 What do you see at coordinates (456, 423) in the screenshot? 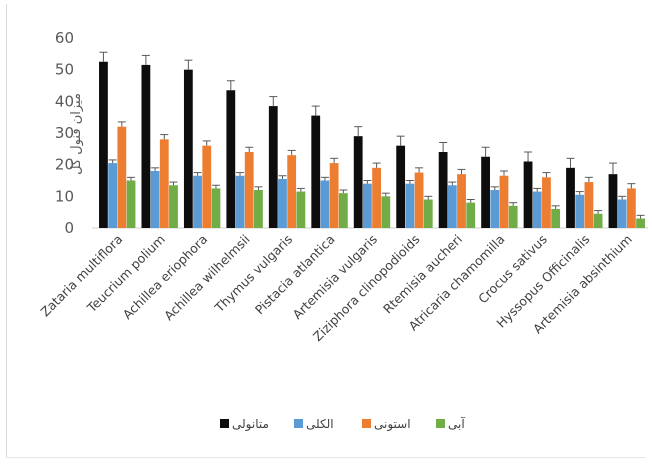
I see `legend-label: آبی` at bounding box center [456, 423].